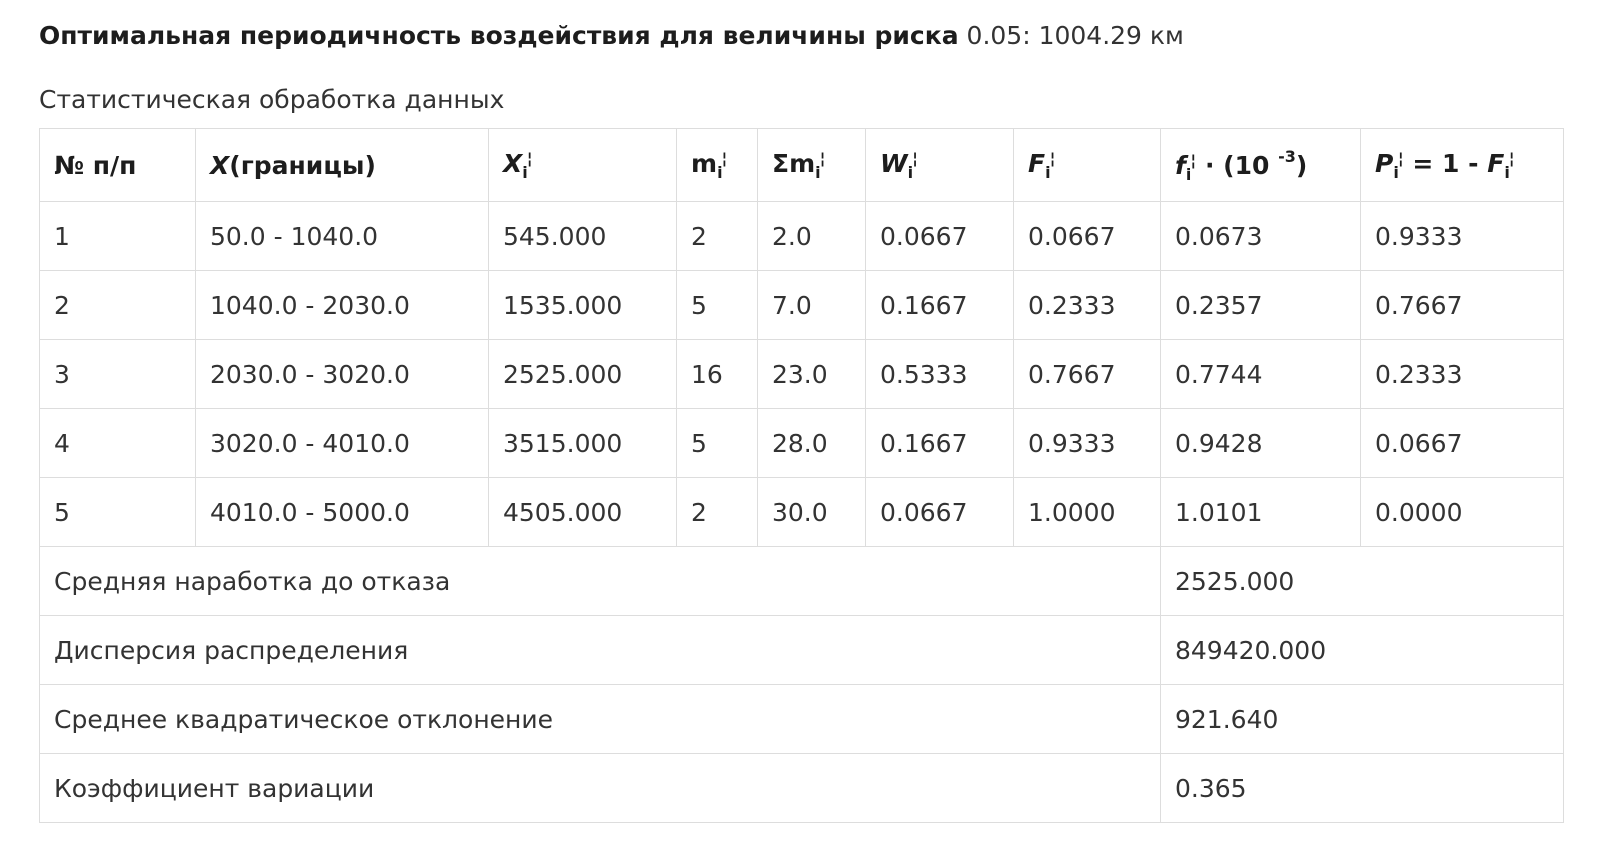 This screenshot has width=1608, height=866. What do you see at coordinates (1462, 165) in the screenshot?
I see `header-pi: Pi¦ = 1 - Fi¦` at bounding box center [1462, 165].